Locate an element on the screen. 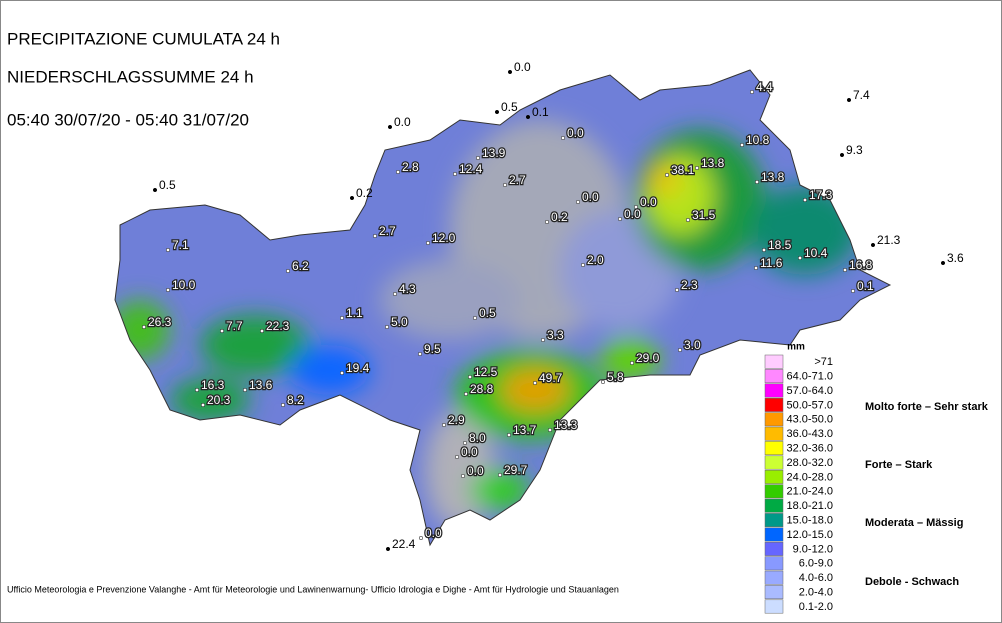 Image resolution: width=1002 pixels, height=623 pixels. legend-unit: mm is located at coordinates (796, 347).